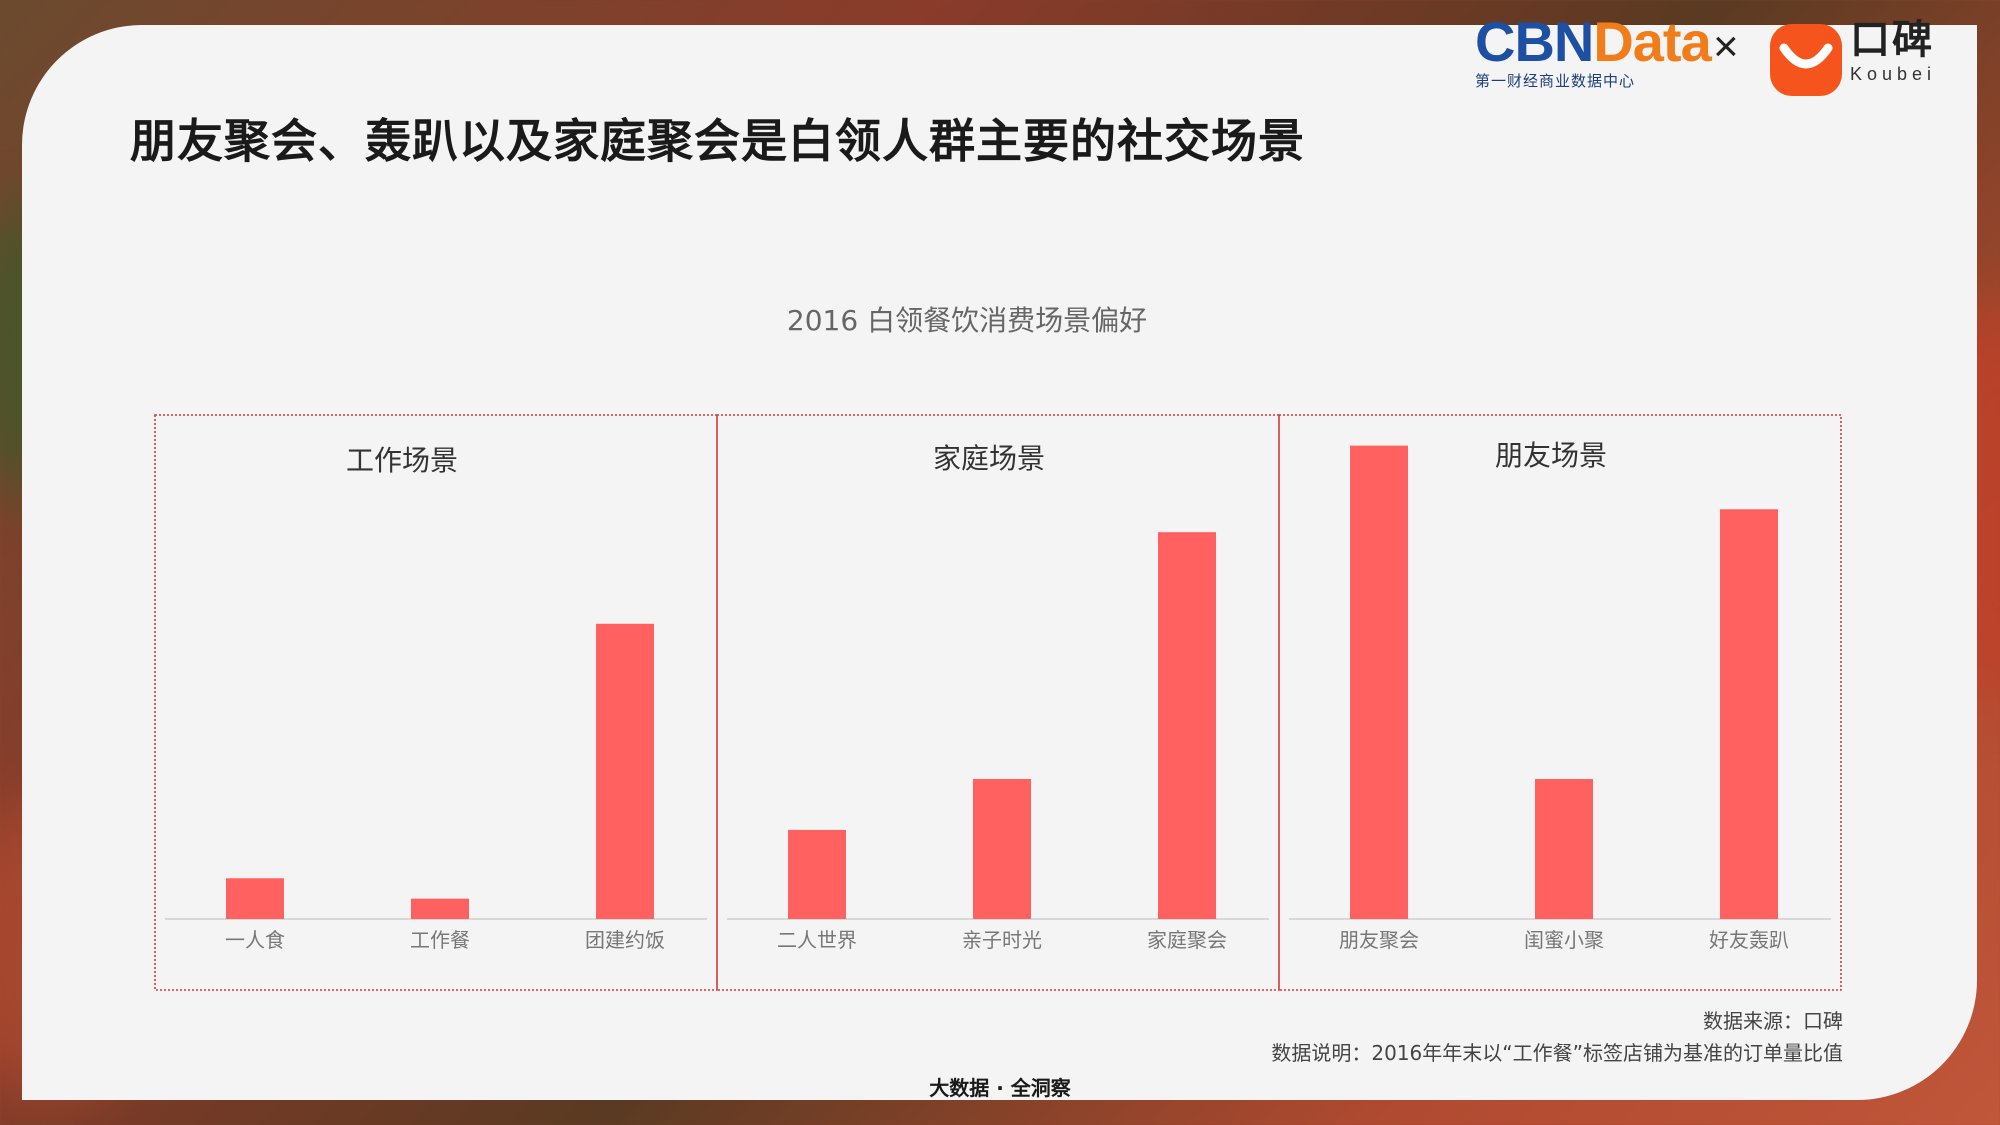 The height and width of the screenshot is (1125, 2000). What do you see at coordinates (1652, 41) in the screenshot?
I see `data-logo-text: Data` at bounding box center [1652, 41].